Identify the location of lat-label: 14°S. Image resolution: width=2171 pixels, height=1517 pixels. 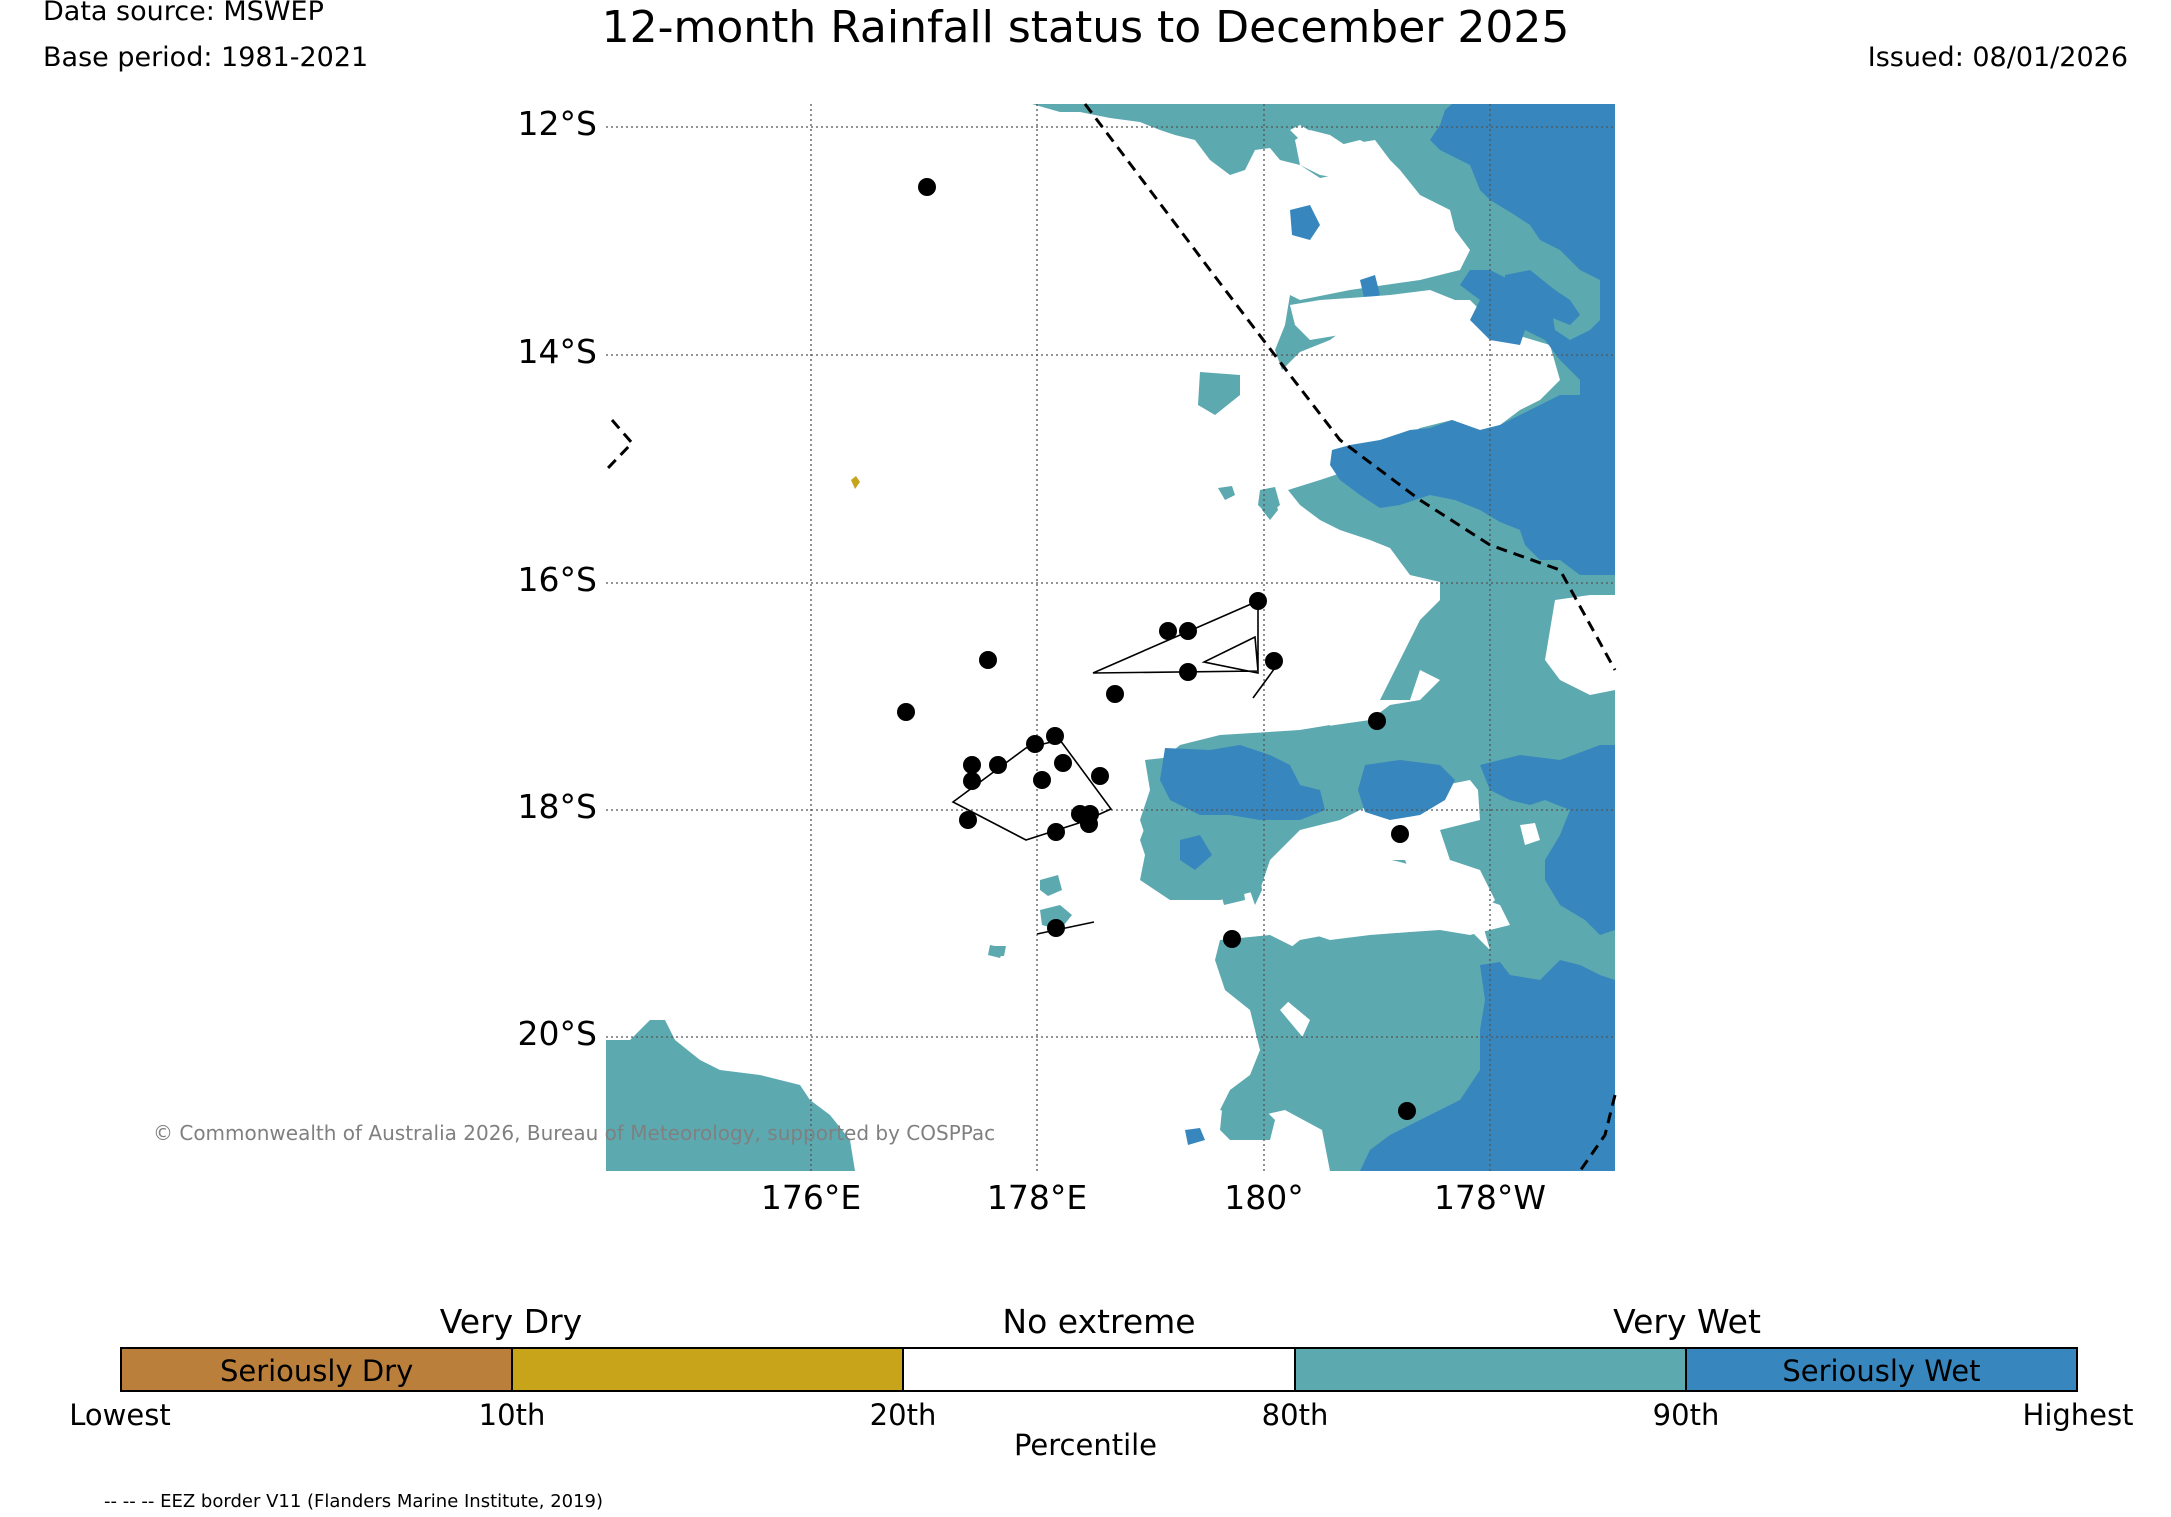
(557, 351).